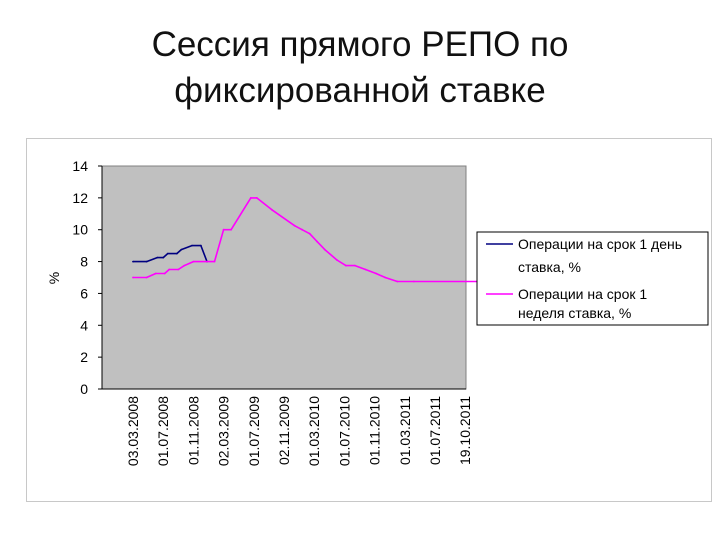  Describe the element at coordinates (284, 430) in the screenshot. I see `x-tick-label: 02.11.2009` at that location.